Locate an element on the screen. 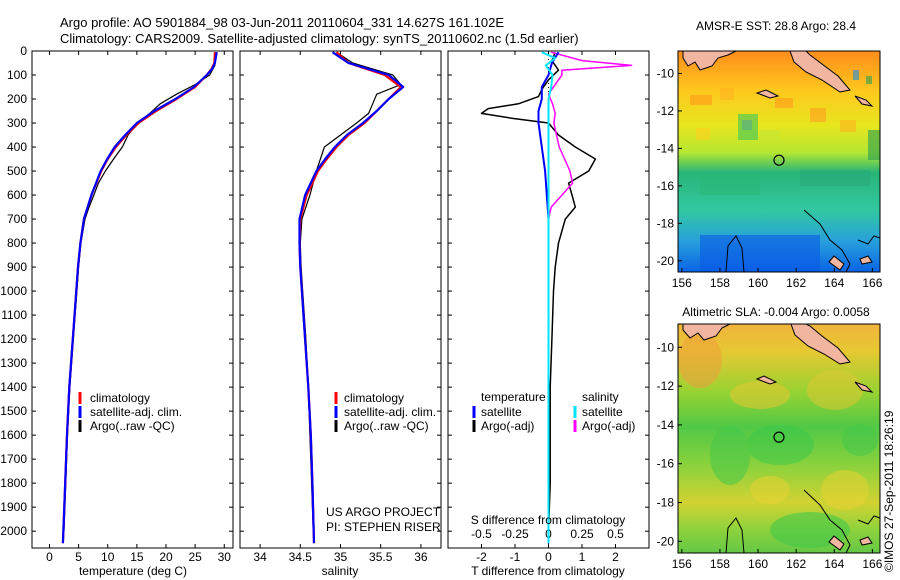 This screenshot has width=900, height=580. sla-map-title: Altimetric SLA: -0.004 Argo: 0.0058 is located at coordinates (776, 312).